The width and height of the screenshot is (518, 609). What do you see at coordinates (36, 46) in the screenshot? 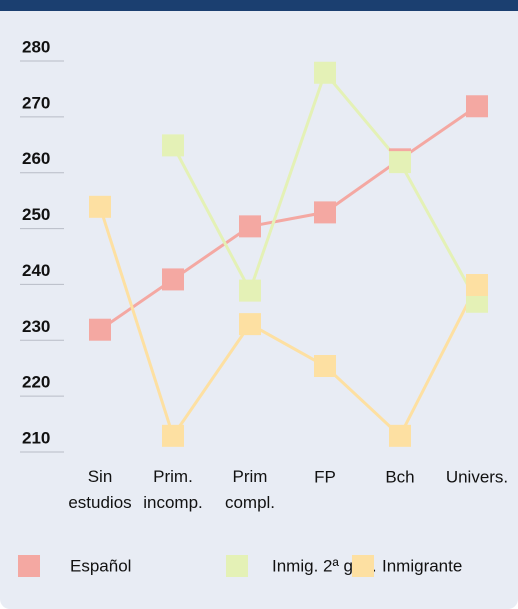
I see `y-tick-label: 280` at bounding box center [36, 46].